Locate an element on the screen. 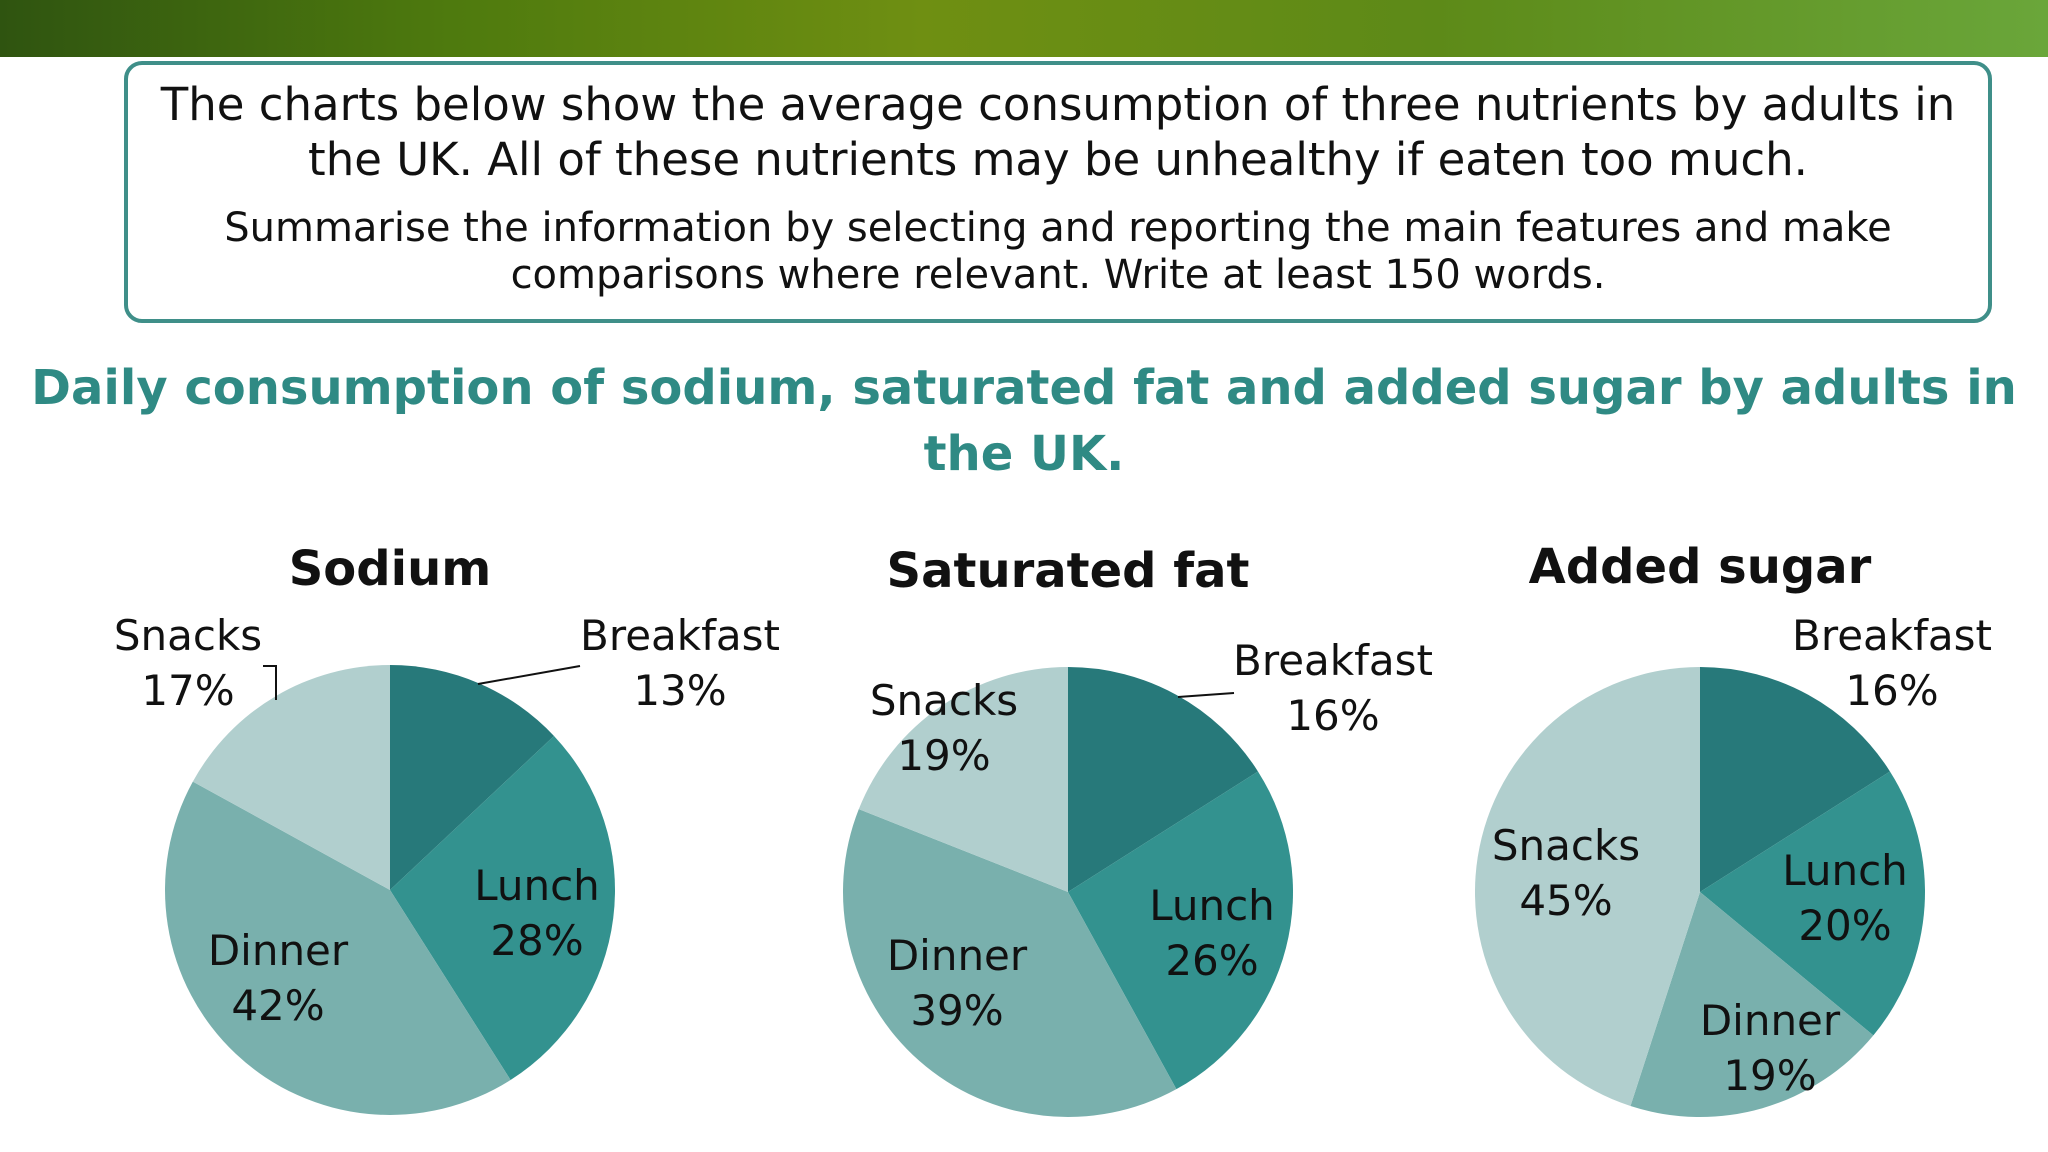 The height and width of the screenshot is (1152, 2048). slice-value-lunch: 20% is located at coordinates (1844, 925).